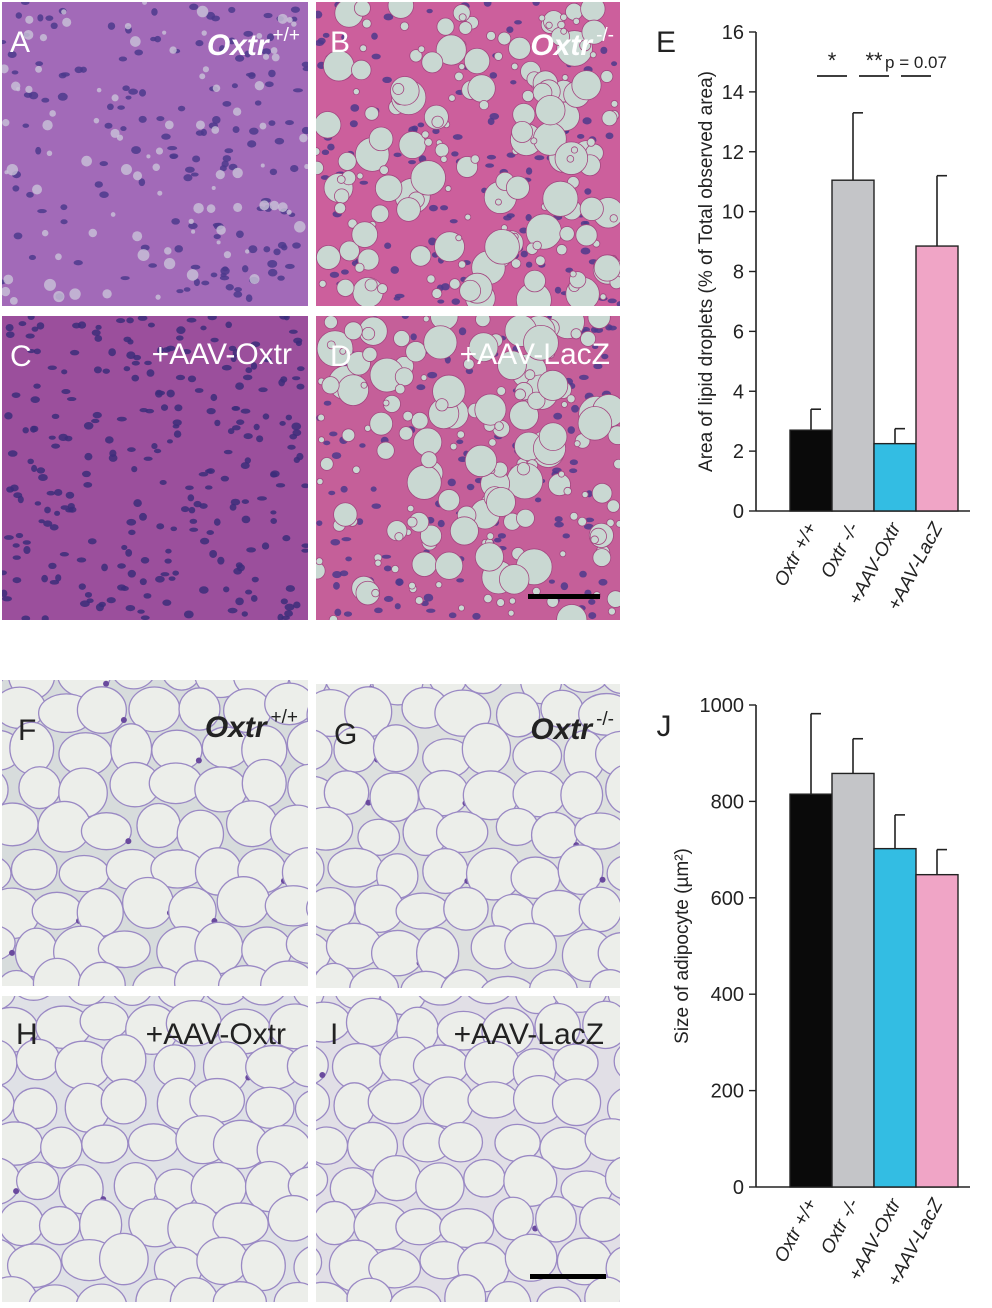  I want to click on y-axis-label: Size of adipocyte (µm²), so click(682, 946).